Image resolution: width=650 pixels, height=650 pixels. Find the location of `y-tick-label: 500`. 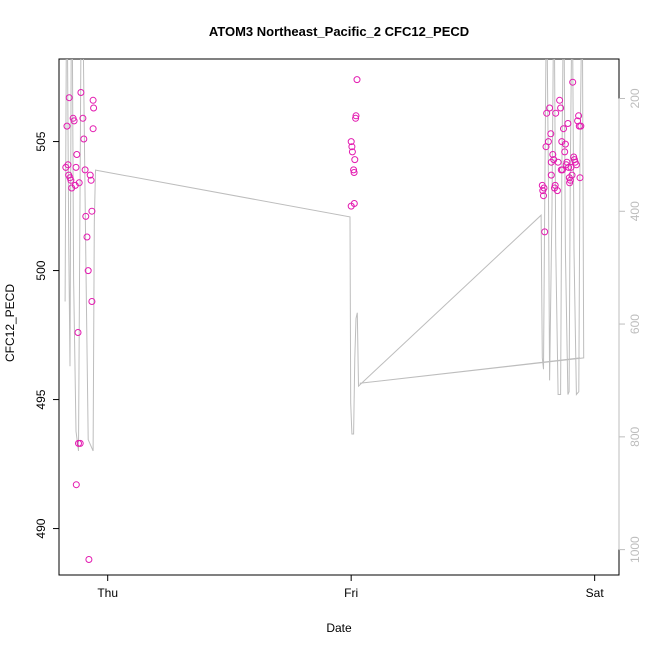

y-tick-label: 500 is located at coordinates (41, 270).